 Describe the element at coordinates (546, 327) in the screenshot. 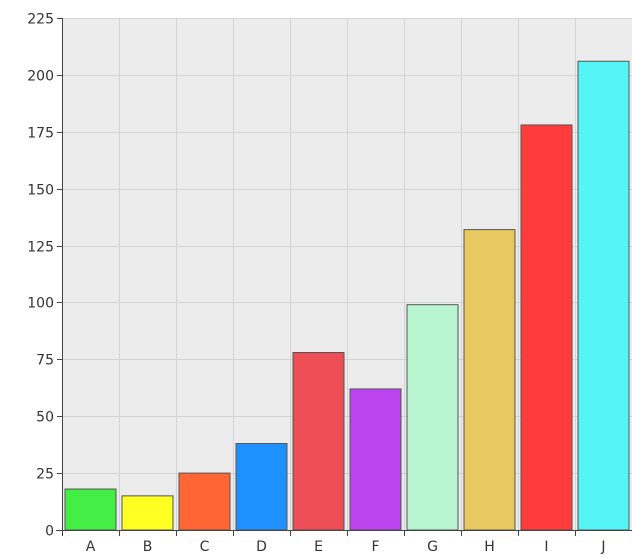

I see `bar-i` at that location.